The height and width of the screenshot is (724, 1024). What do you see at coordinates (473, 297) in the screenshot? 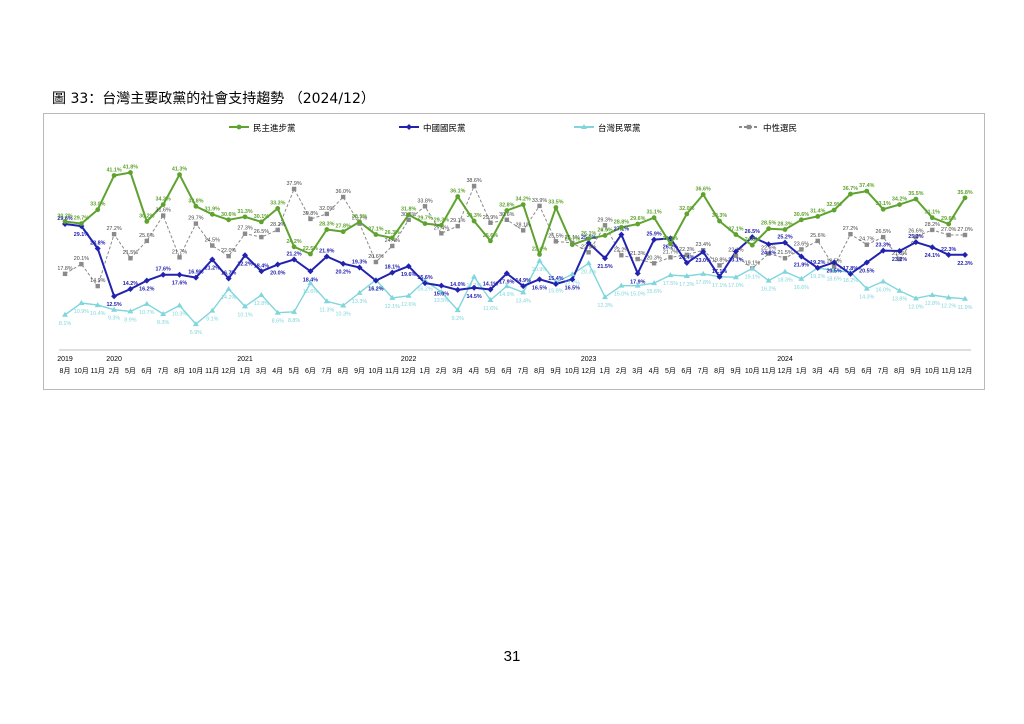
I see `data-label-kmt: 14.5%` at bounding box center [473, 297].